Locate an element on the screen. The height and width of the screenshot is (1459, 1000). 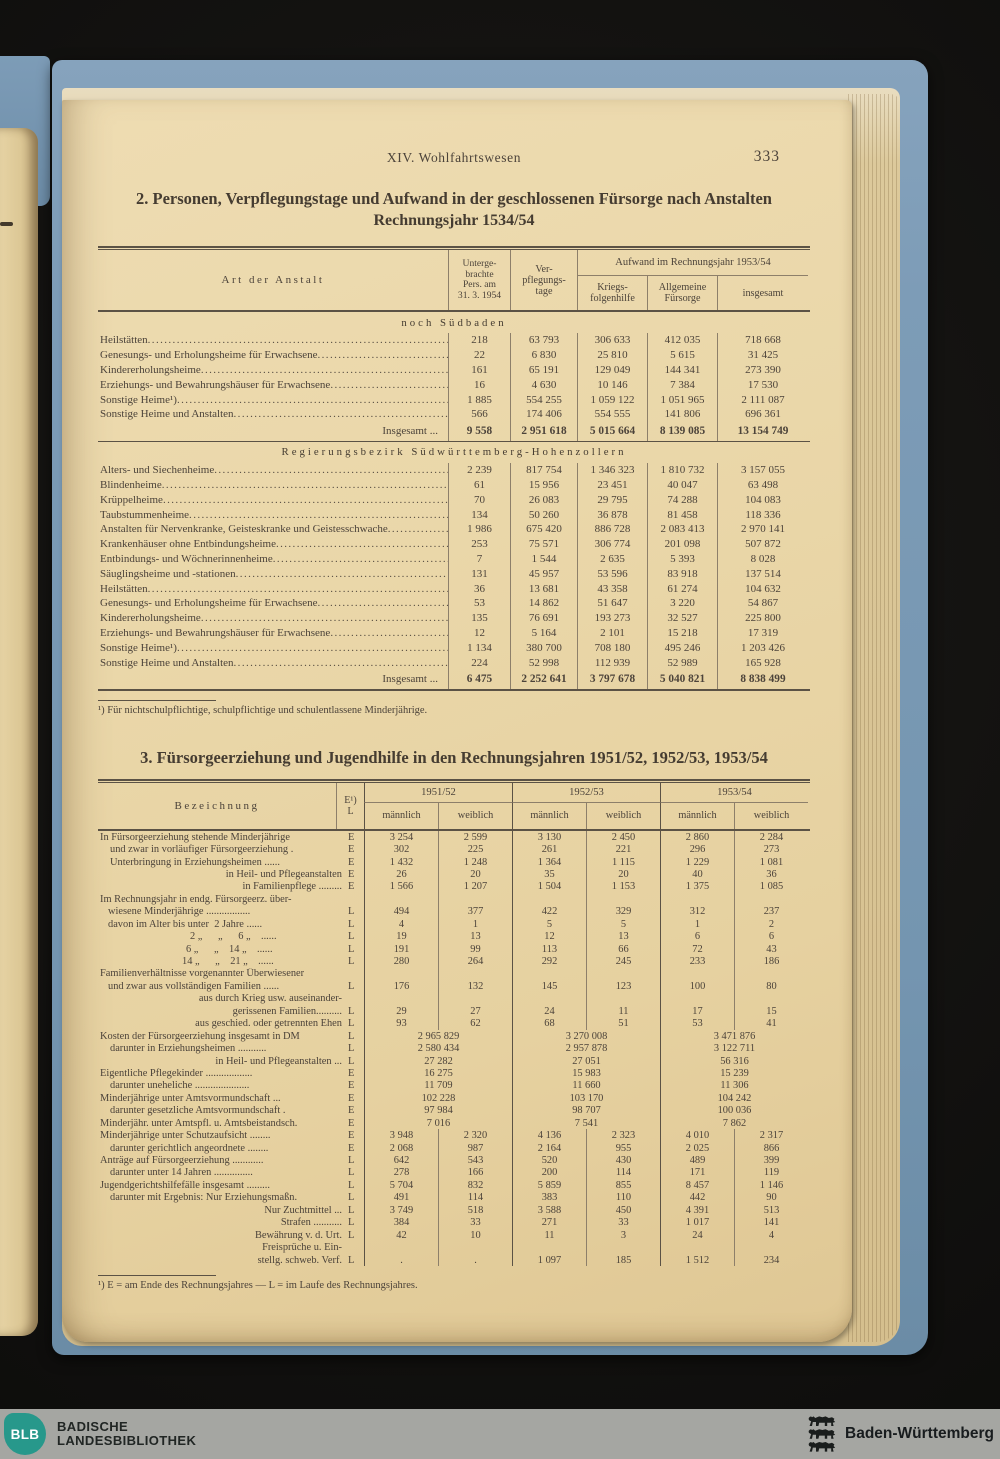
table-cell: 4 391 is located at coordinates (697, 1210).